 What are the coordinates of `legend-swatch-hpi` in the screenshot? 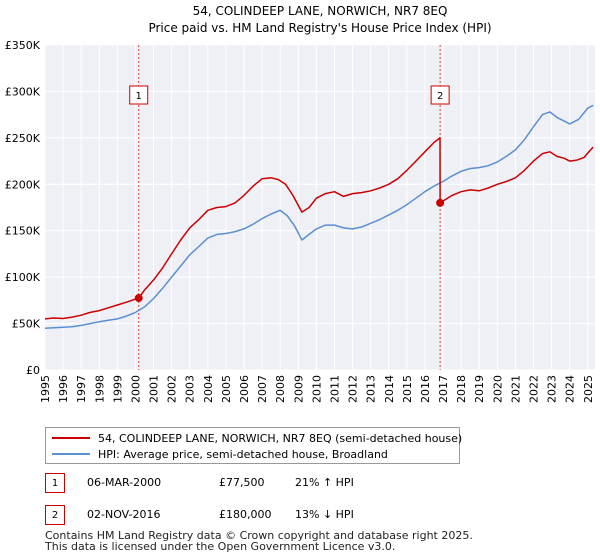 It's located at (71, 454).